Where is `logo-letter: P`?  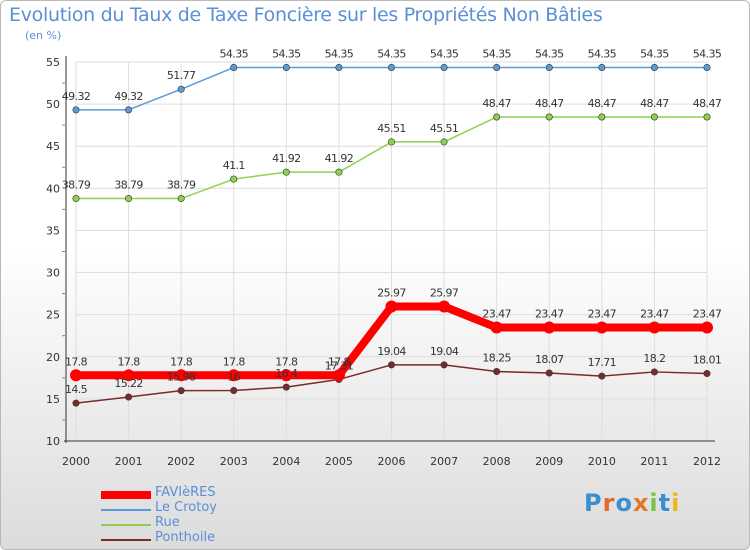
logo-letter: P is located at coordinates (593, 503).